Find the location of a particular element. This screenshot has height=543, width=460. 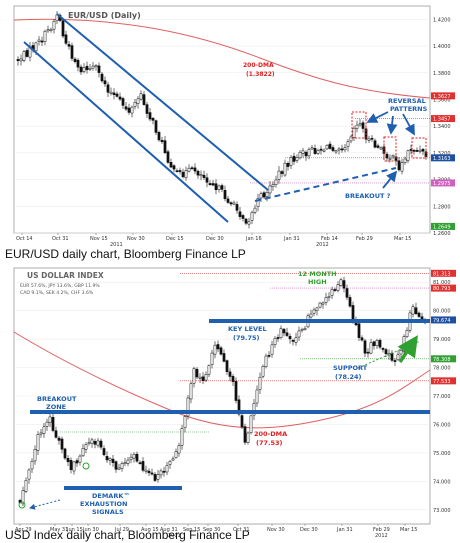

usd-index-x-tick-2: Jun 15 is located at coordinates (74, 530).